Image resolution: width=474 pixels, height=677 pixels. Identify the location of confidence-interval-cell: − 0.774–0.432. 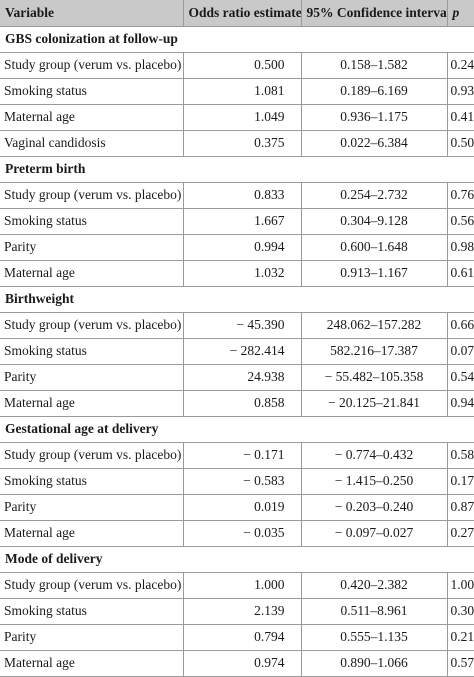
(374, 455).